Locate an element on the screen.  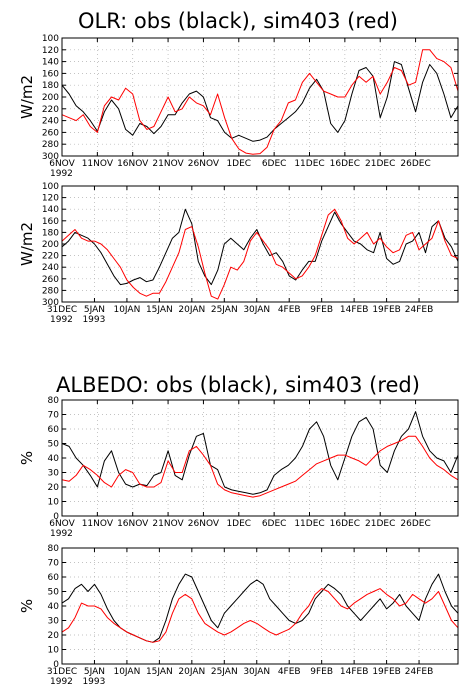
series-line-obs is located at coordinates (260, 608).